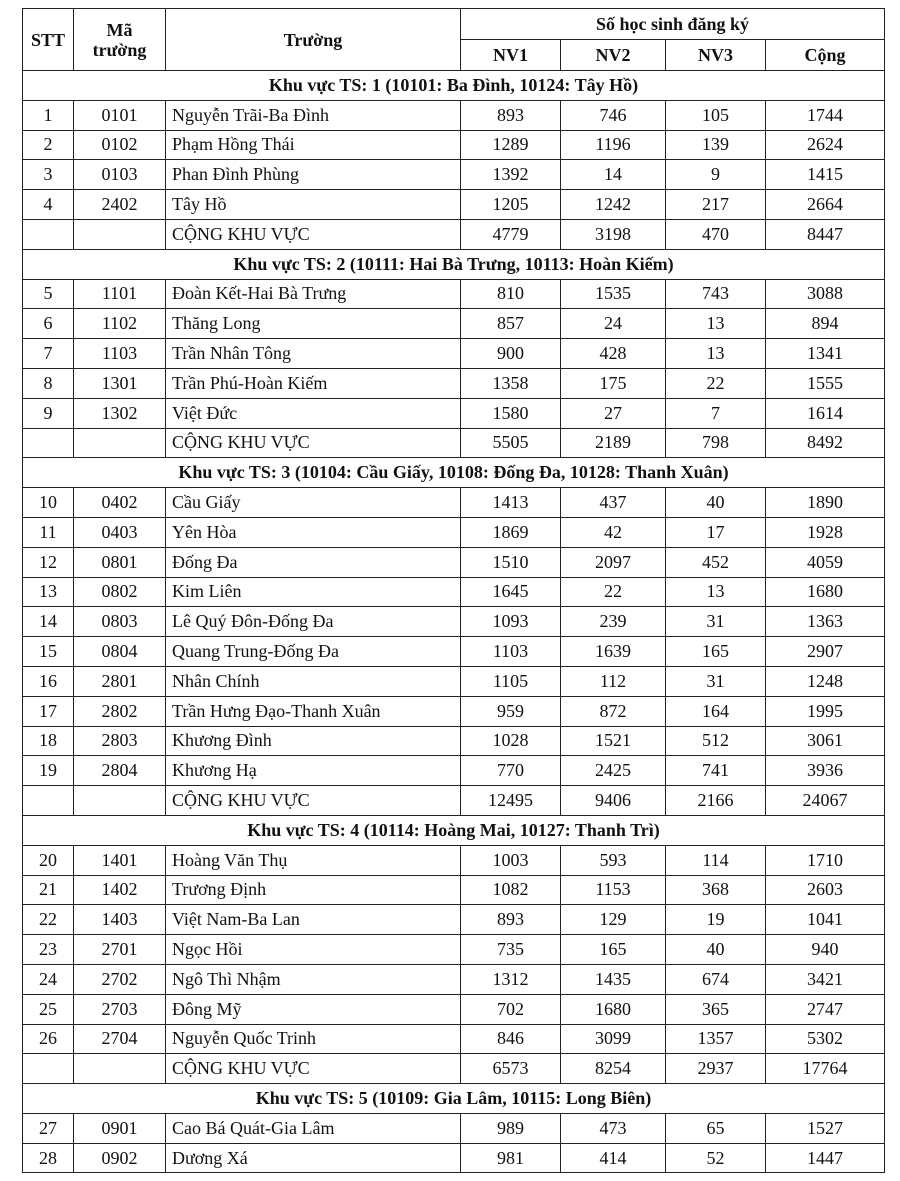 This screenshot has width=900, height=1181. I want to click on cell: 1028, so click(510, 741).